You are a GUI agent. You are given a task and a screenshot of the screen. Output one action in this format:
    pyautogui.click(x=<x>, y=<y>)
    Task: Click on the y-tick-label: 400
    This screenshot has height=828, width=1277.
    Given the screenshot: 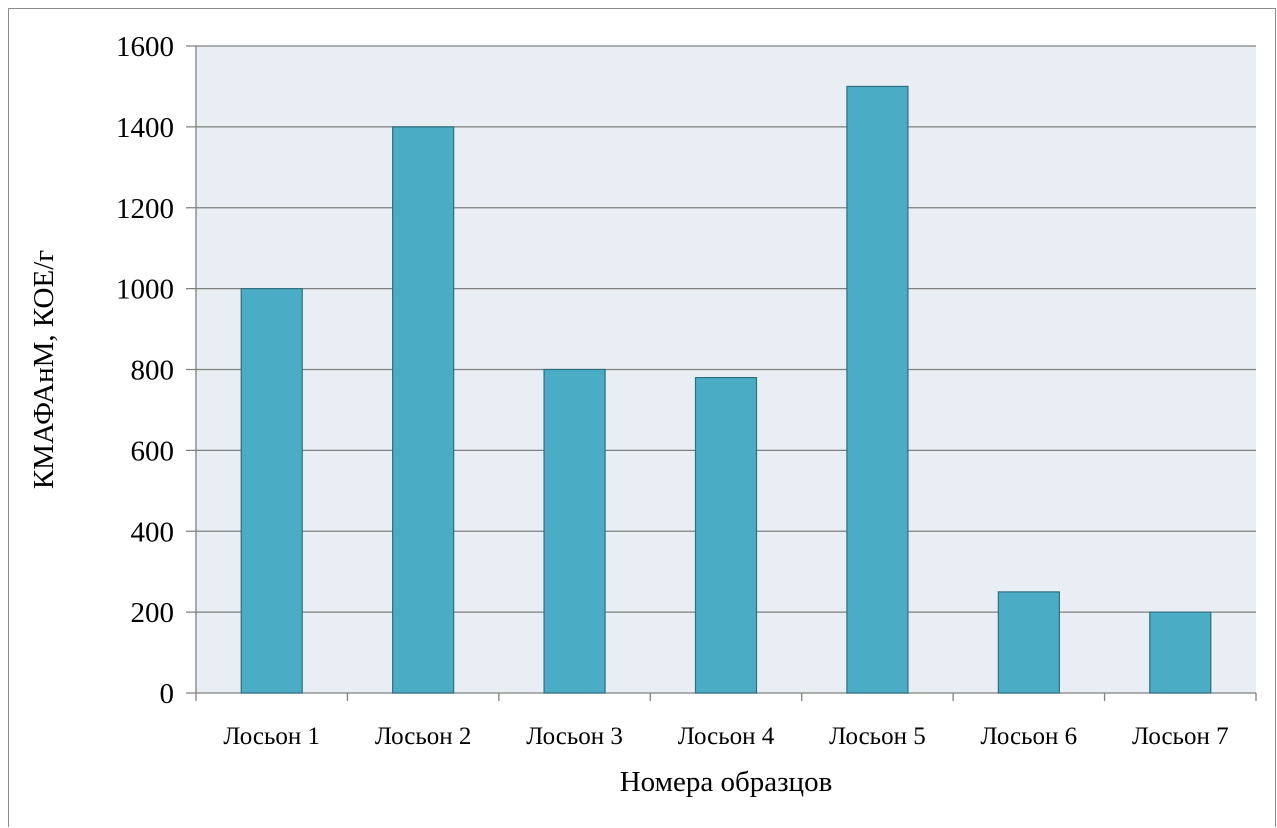 What is the action you would take?
    pyautogui.click(x=153, y=532)
    